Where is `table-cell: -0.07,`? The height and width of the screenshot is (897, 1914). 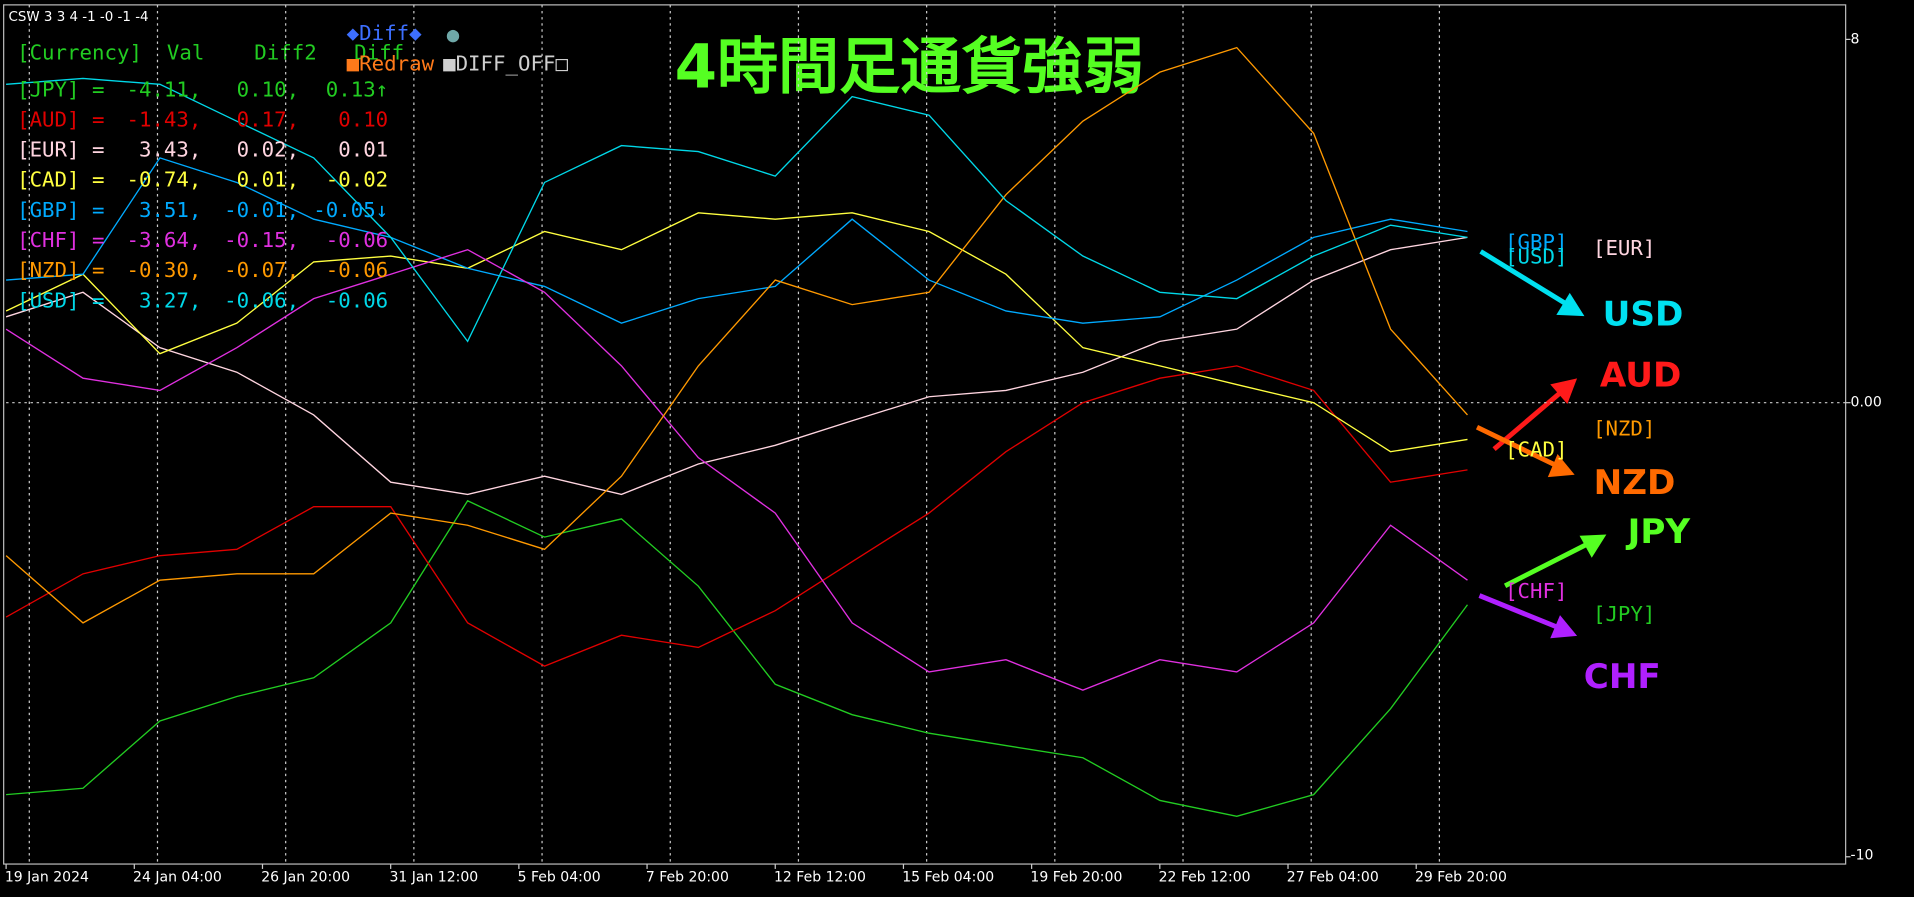 table-cell: -0.07, is located at coordinates (261, 270).